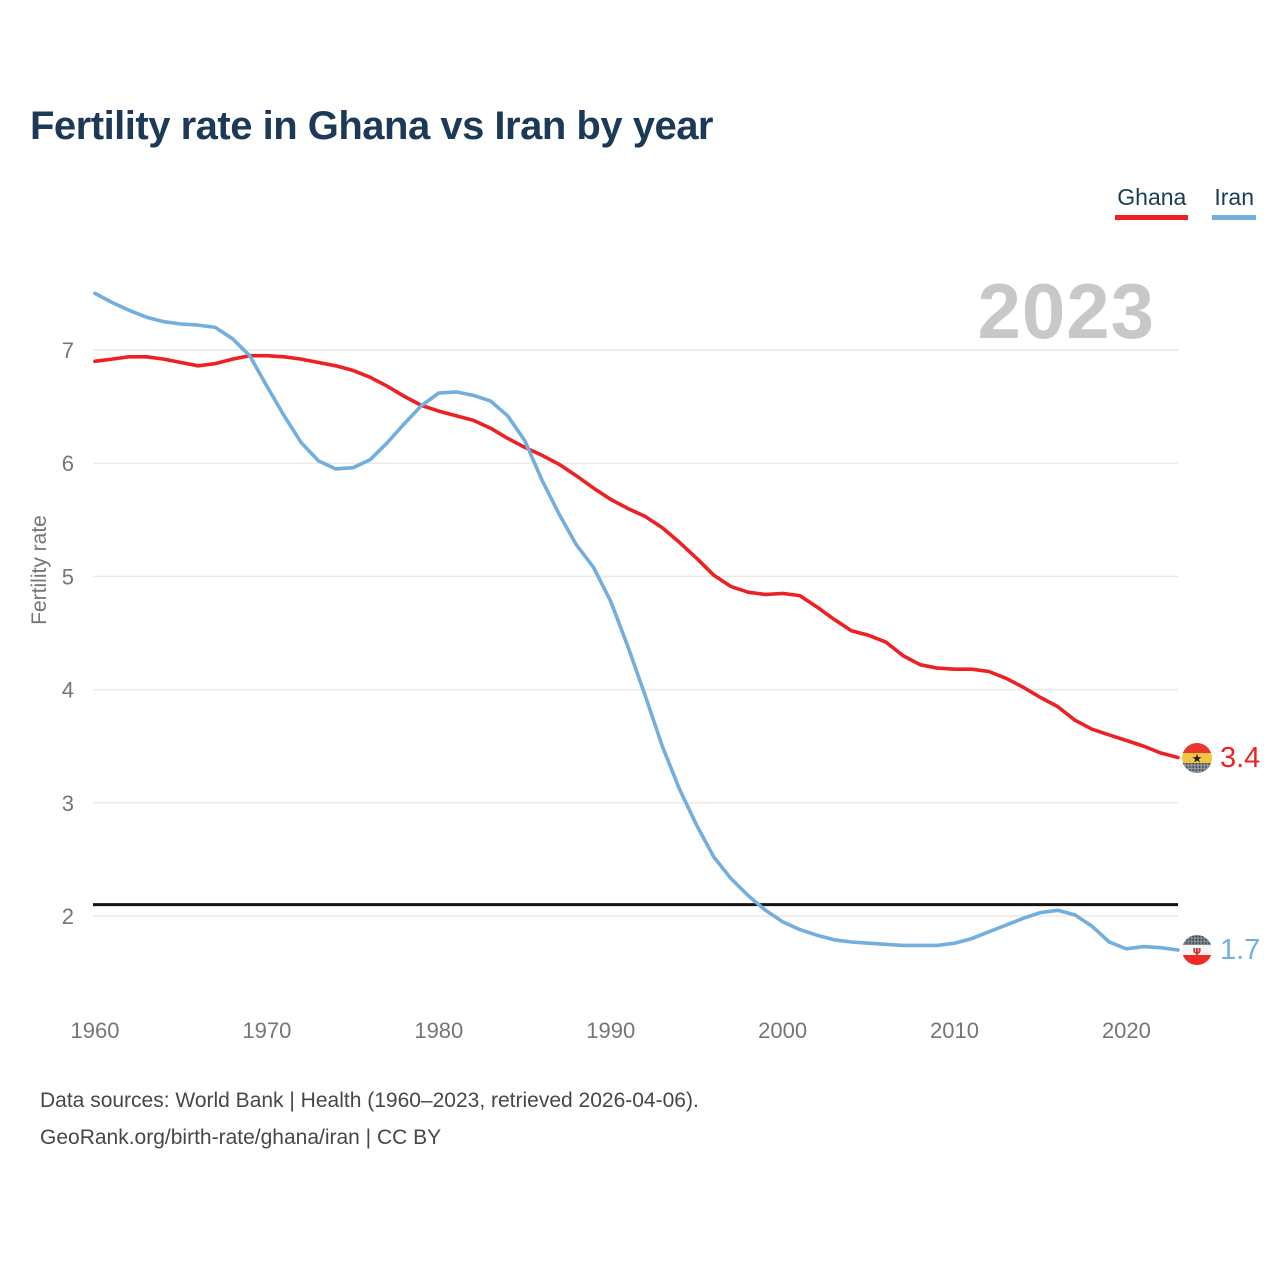  I want to click on y-axis-label: Fertility rate, so click(39, 570).